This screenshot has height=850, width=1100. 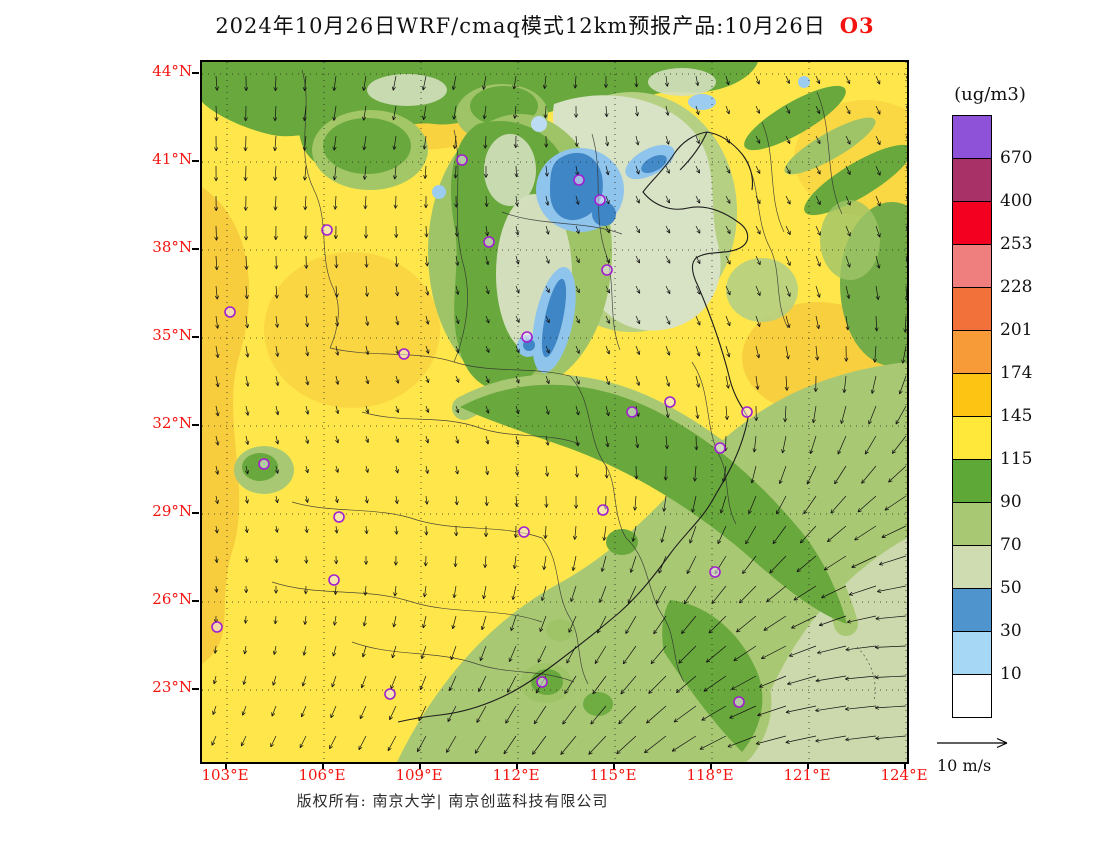 I want to click on lat-tick-label: 38°N, so click(x=172, y=247).